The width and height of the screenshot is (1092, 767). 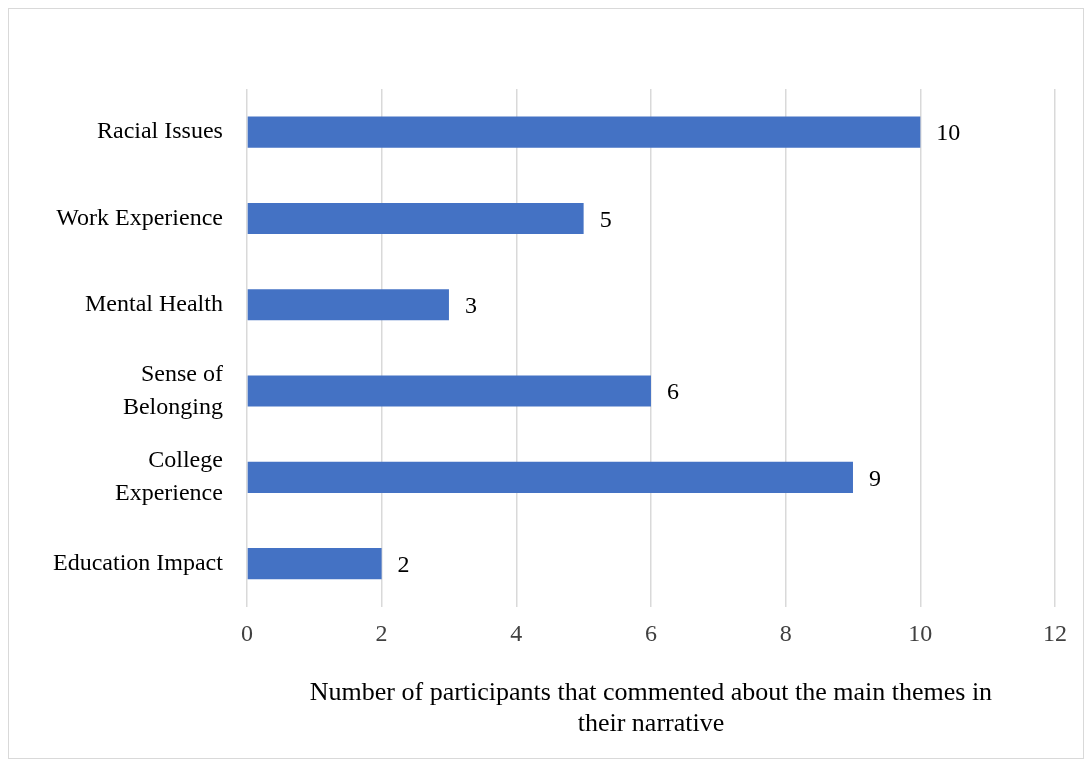 I want to click on y-tick-label: Racial Issues, so click(x=159, y=130).